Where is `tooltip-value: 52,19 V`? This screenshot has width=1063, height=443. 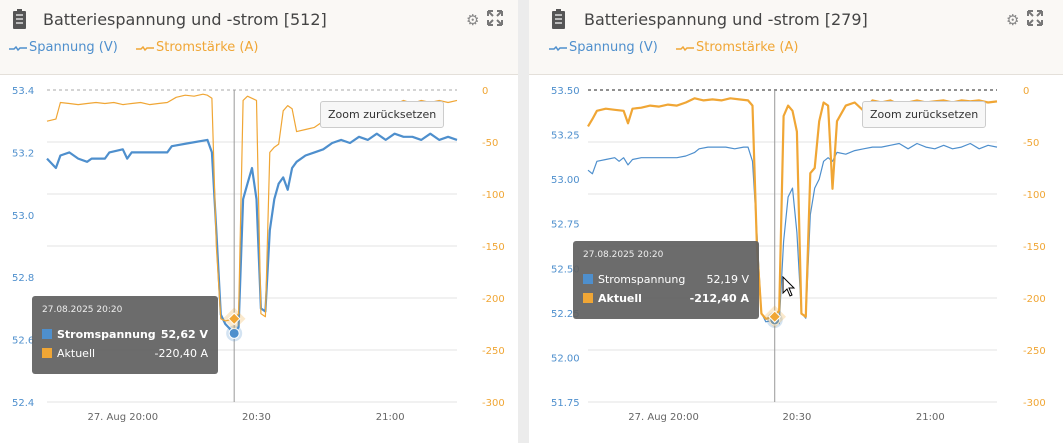
tooltip-value: 52,19 V is located at coordinates (727, 279).